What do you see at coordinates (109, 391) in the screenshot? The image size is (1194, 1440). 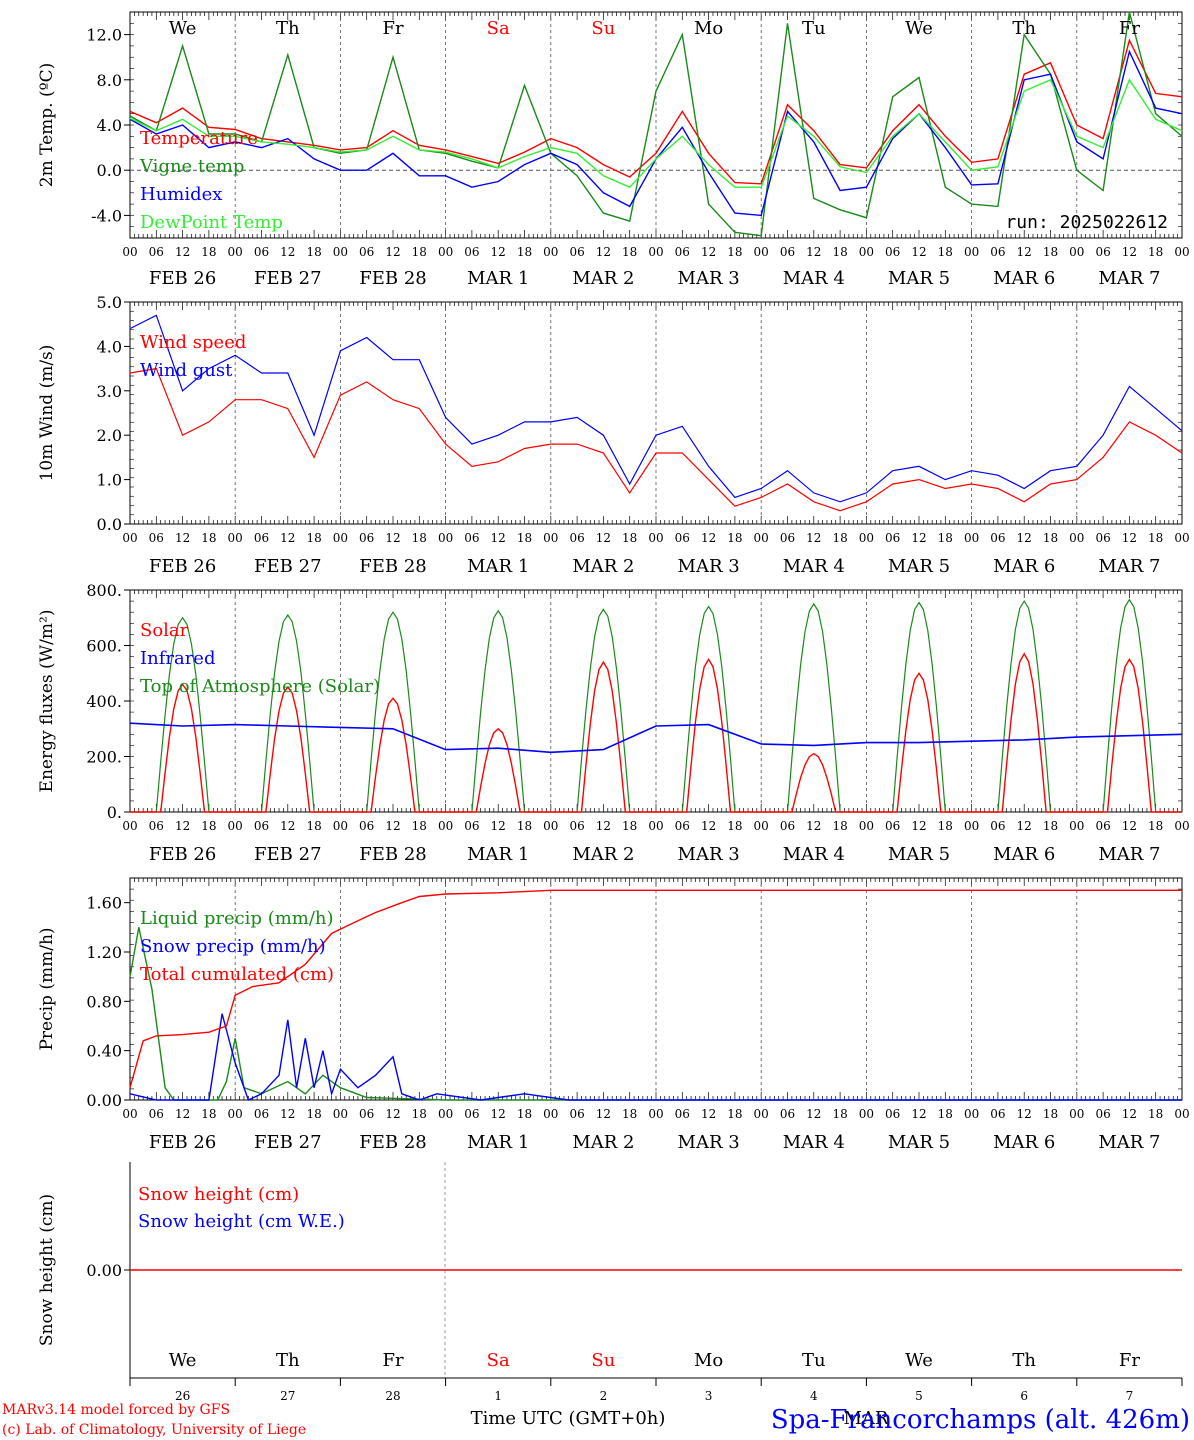 I see `y-tick-label: 3.0` at bounding box center [109, 391].